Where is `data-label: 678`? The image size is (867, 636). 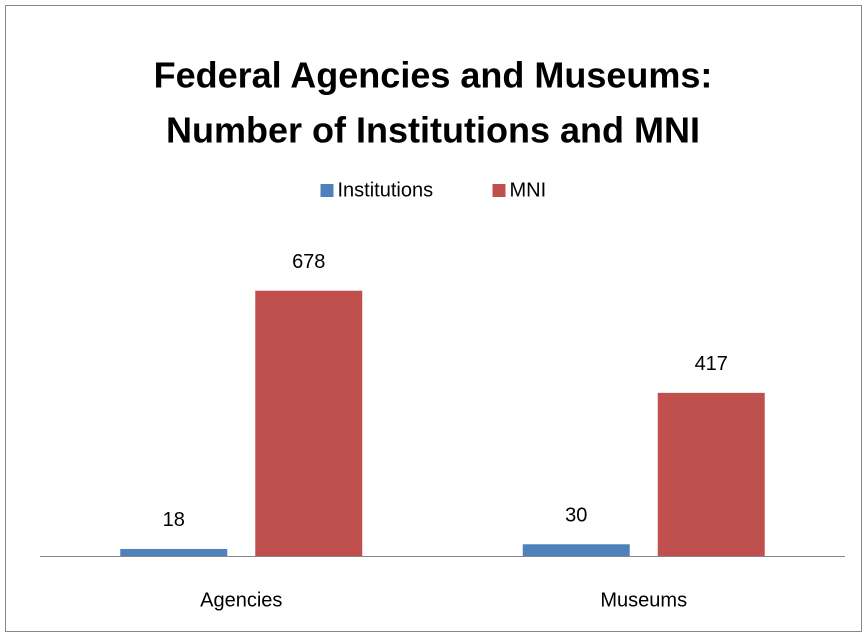 data-label: 678 is located at coordinates (308, 262).